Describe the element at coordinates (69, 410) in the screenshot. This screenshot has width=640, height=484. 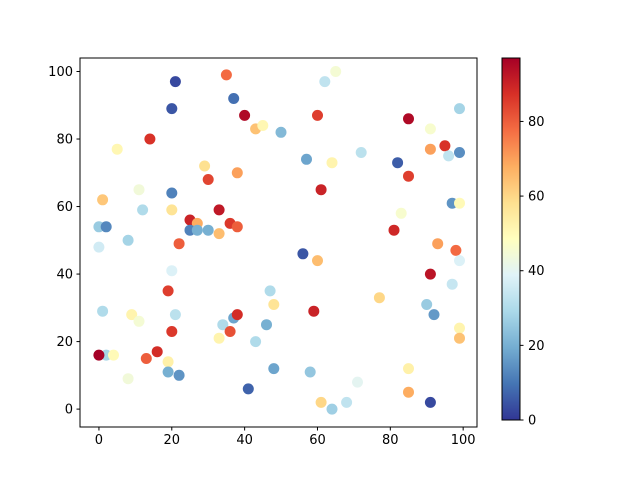
I see `y-axis-tick-label: 0` at that location.